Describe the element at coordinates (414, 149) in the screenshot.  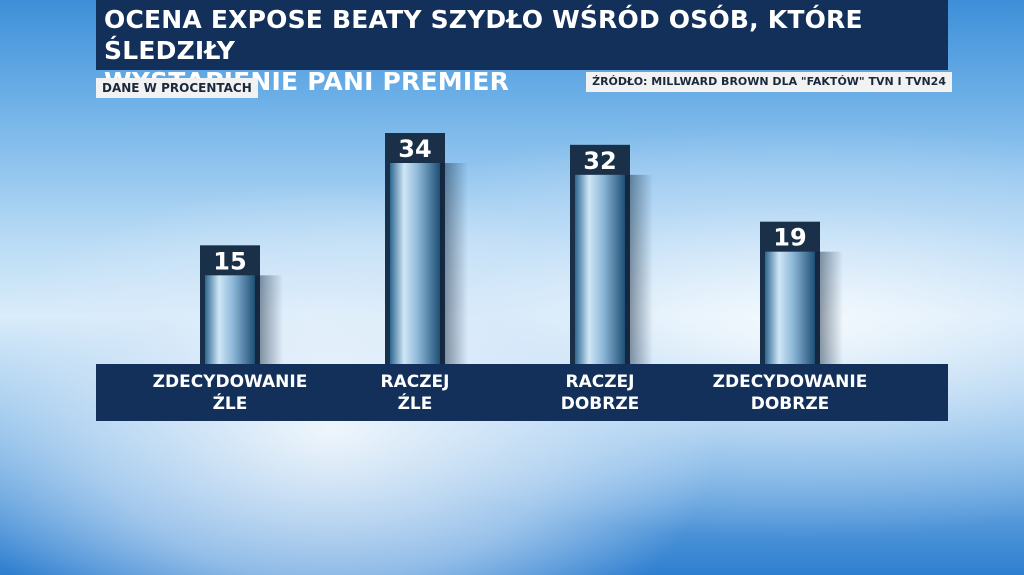
I see `bar-value-label: 34` at that location.